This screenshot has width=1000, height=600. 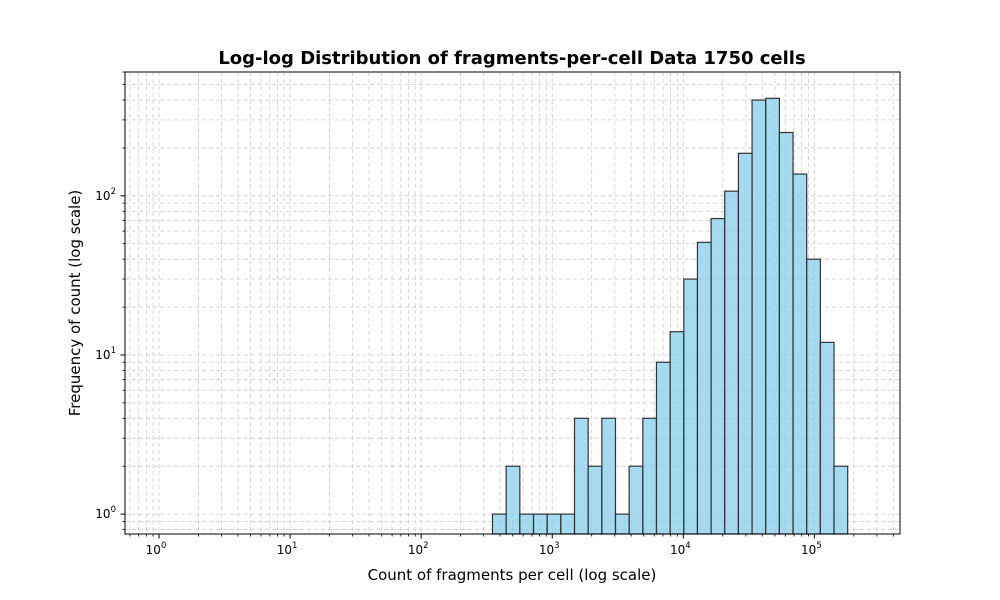 I want to click on x-tick-label: 10⁰, so click(x=156, y=549).